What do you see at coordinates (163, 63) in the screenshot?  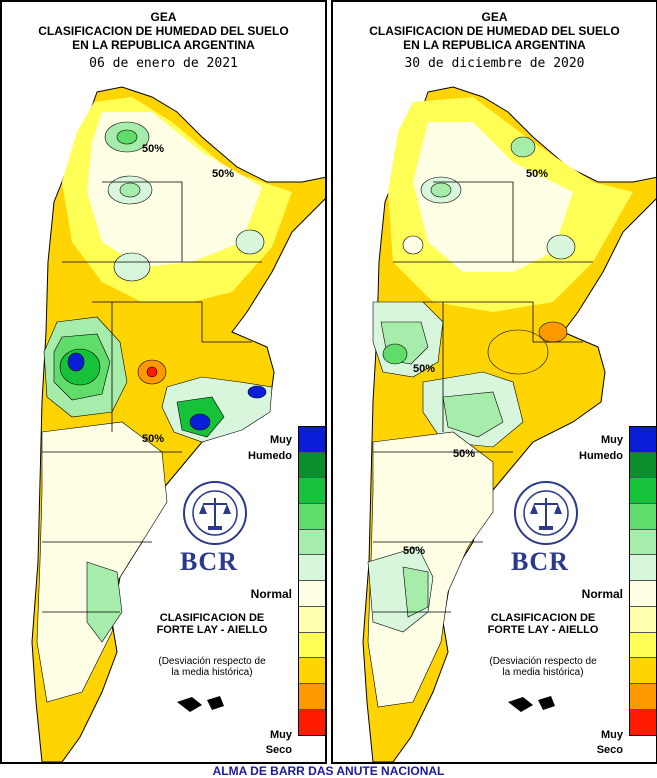 I see `map-date: 06 de enero de 2021` at bounding box center [163, 63].